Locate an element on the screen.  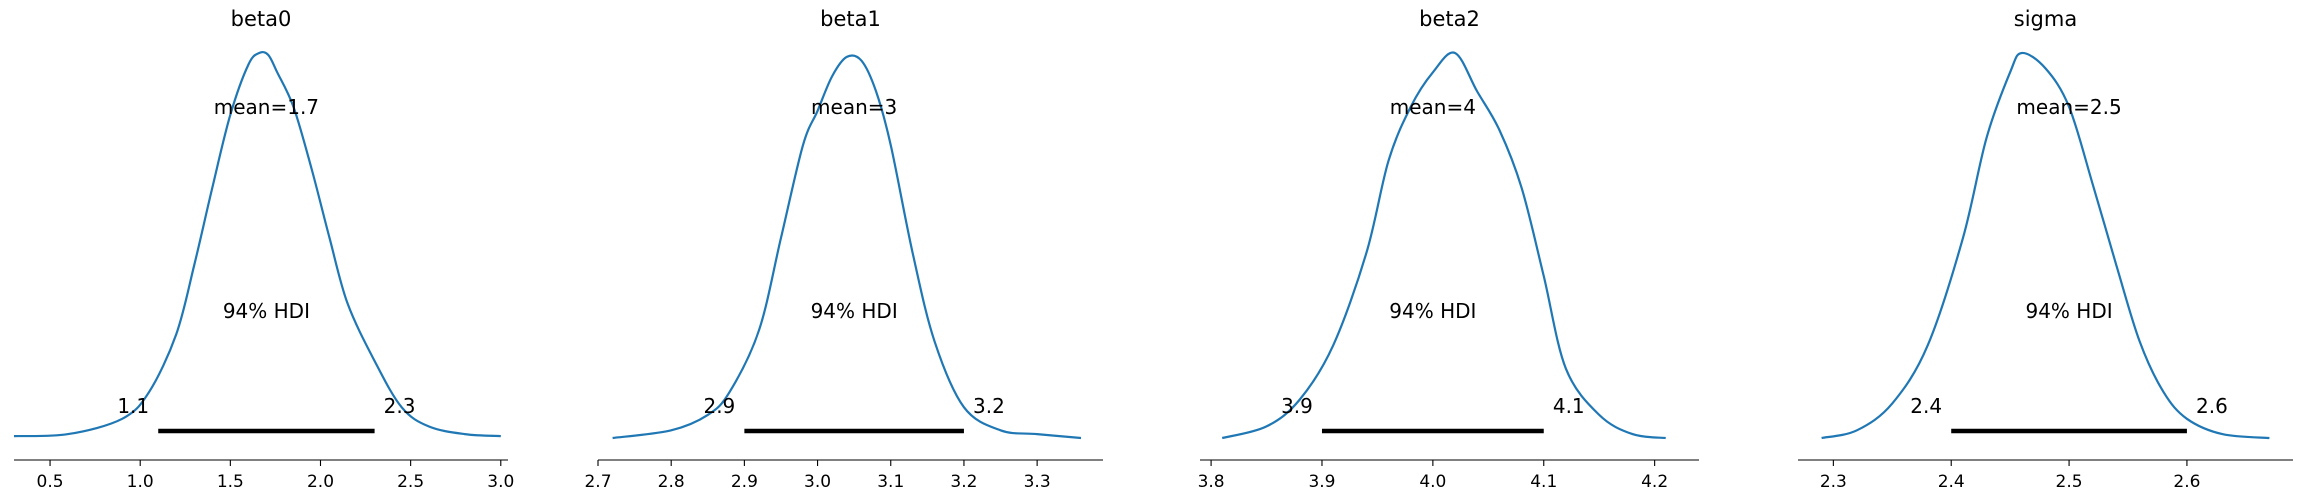
panel-title: sigma is located at coordinates (2045, 19).